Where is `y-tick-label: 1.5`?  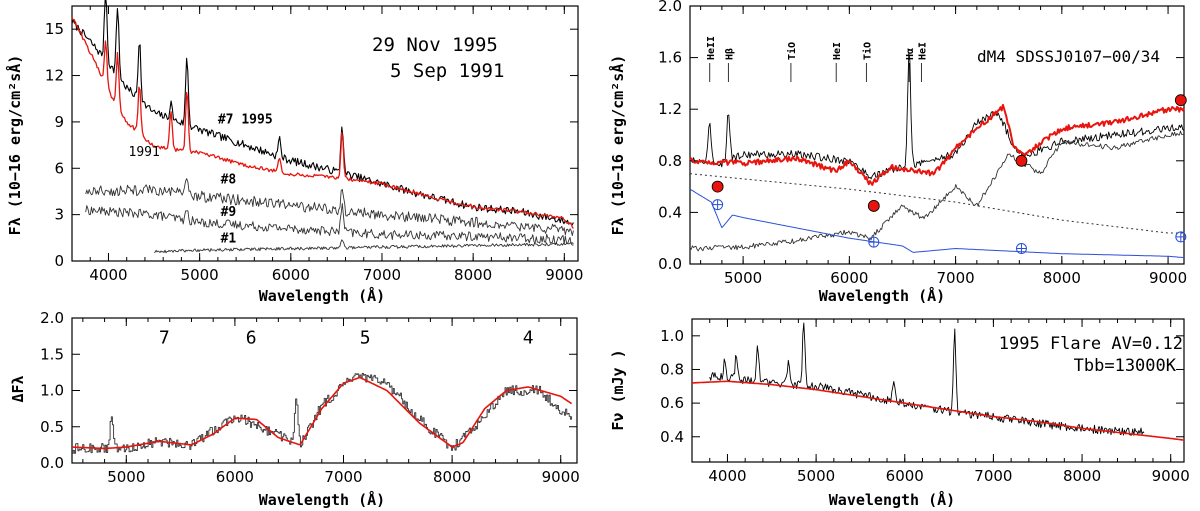
y-tick-label: 1.5 is located at coordinates (52, 354).